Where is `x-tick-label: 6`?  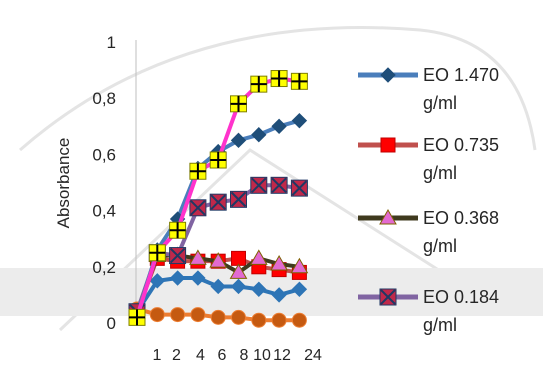
x-tick-label: 6 is located at coordinates (222, 355).